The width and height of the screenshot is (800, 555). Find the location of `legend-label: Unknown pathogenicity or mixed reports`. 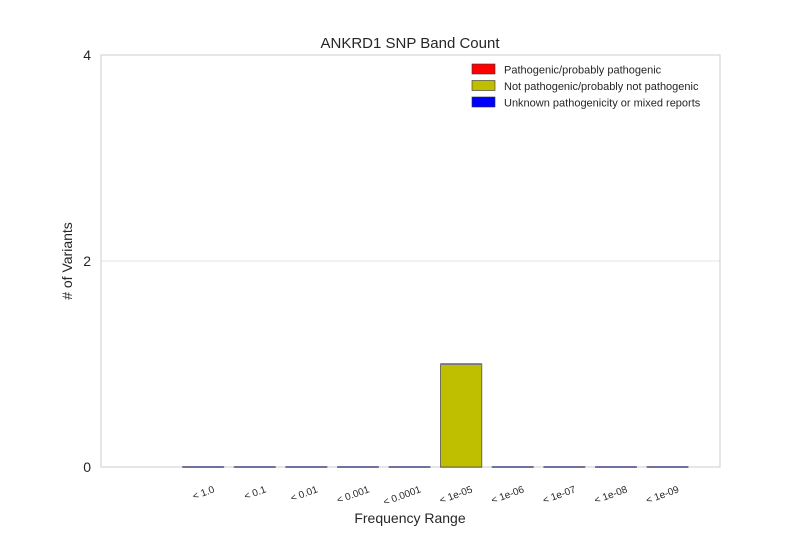

legend-label: Unknown pathogenicity or mixed reports is located at coordinates (602, 104).